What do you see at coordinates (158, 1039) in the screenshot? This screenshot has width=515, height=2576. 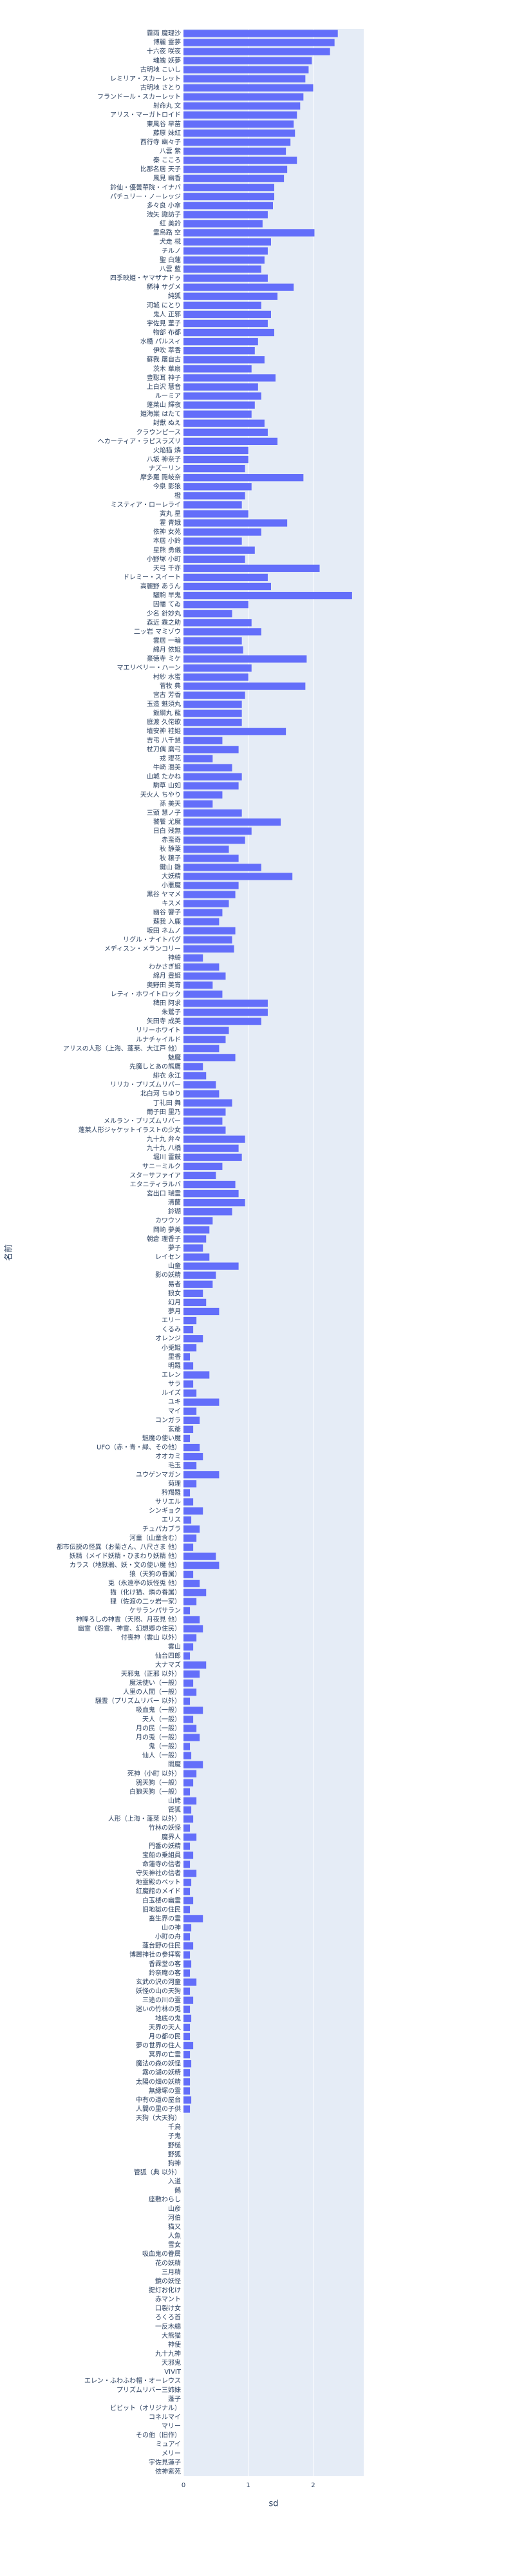 I see `y-tick-label: ルナチャイルド` at bounding box center [158, 1039].